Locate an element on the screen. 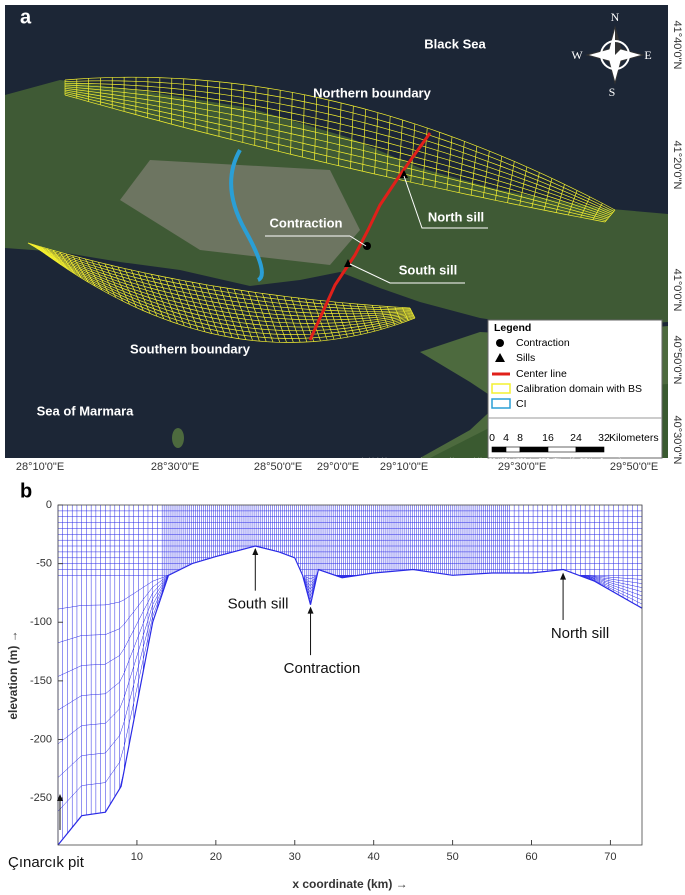 This screenshot has height=895, width=685. y-tick-label: -100 is located at coordinates (41, 622).